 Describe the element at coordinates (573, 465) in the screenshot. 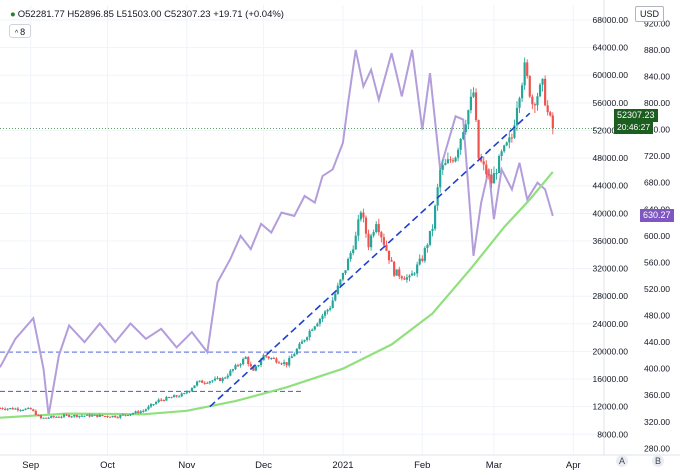

I see `x-tick-label: Apr` at that location.